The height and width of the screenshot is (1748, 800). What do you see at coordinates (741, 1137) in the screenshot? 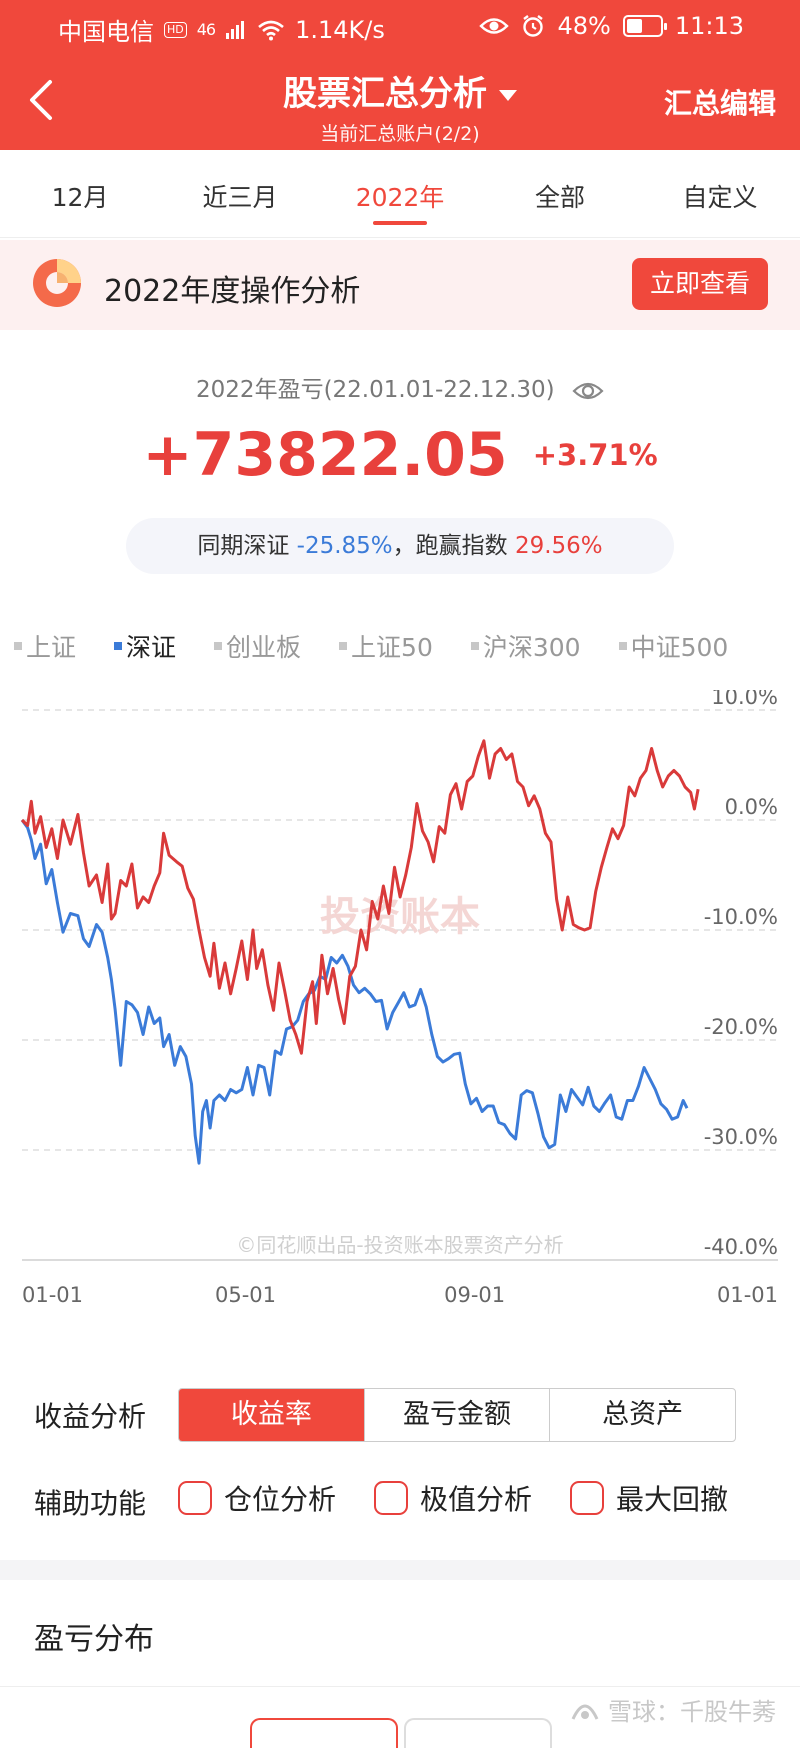
I see `y-tick-label: -30.0%` at bounding box center [741, 1137].